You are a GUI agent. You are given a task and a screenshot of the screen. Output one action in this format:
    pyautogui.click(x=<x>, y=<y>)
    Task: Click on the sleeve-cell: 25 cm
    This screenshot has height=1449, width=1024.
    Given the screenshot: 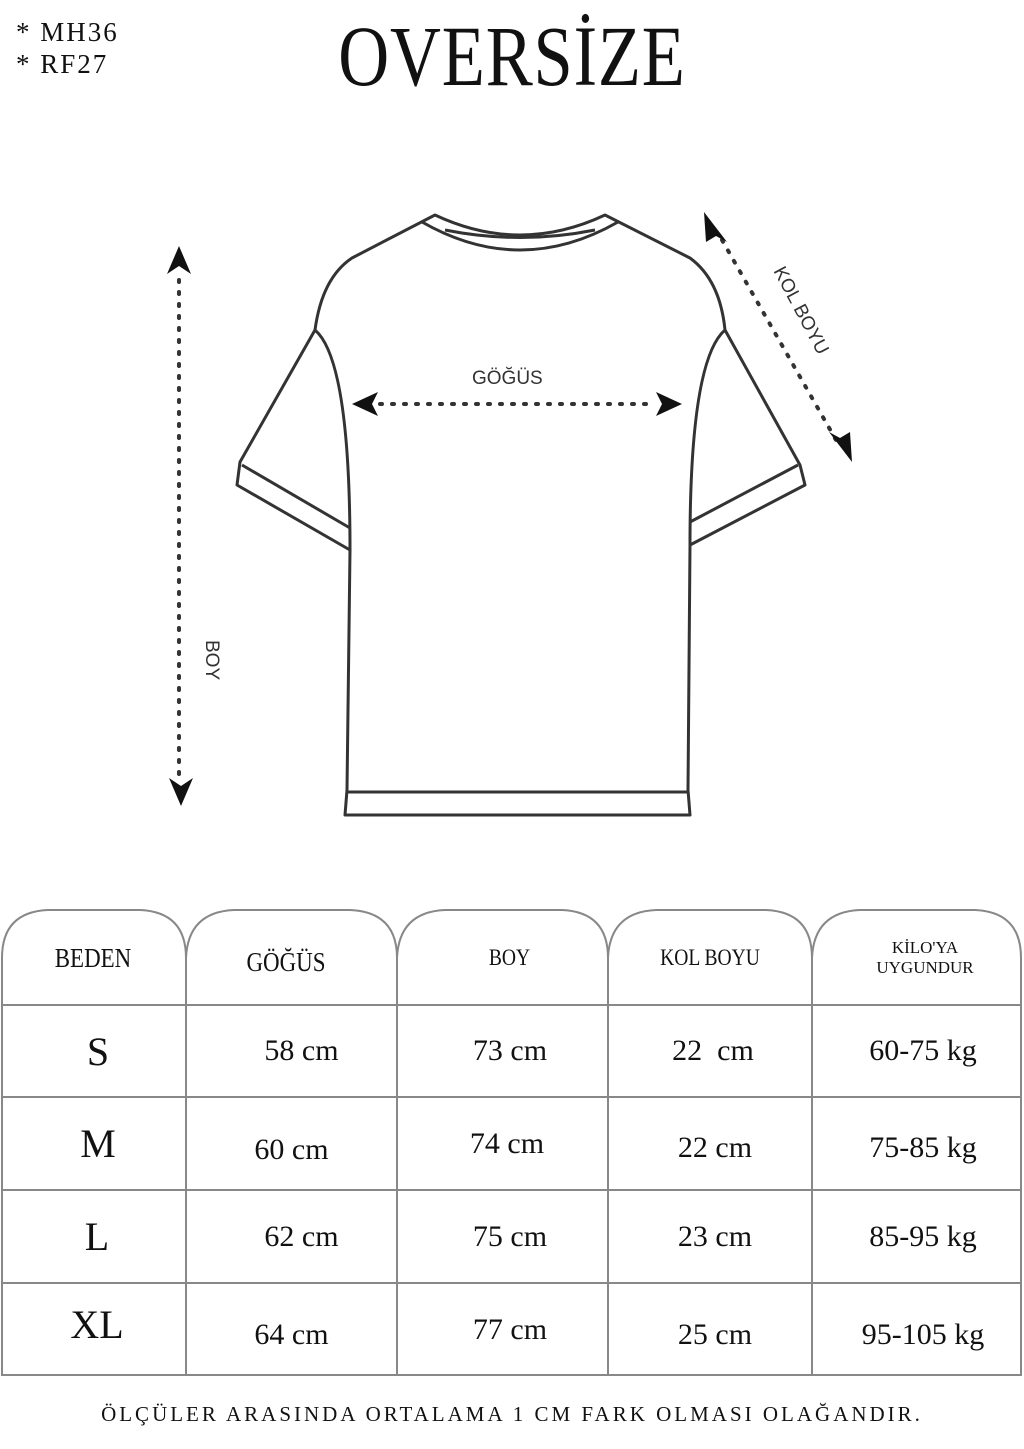 What is the action you would take?
    pyautogui.click(x=715, y=1334)
    